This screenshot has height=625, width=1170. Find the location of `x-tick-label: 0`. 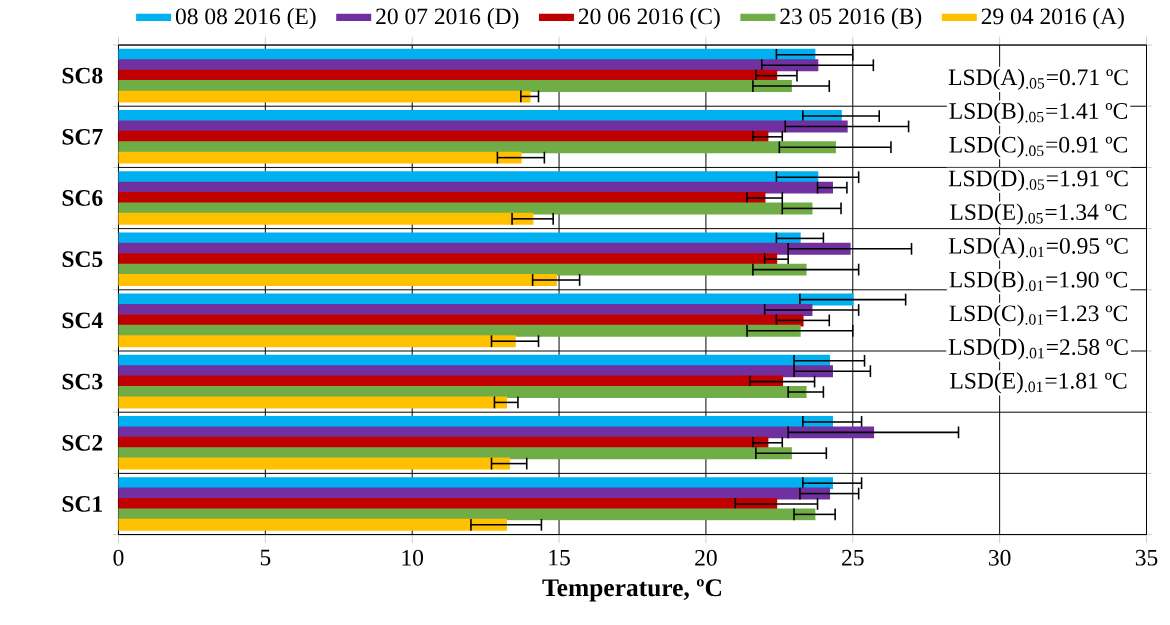

x-tick-label: 0 is located at coordinates (118, 558).